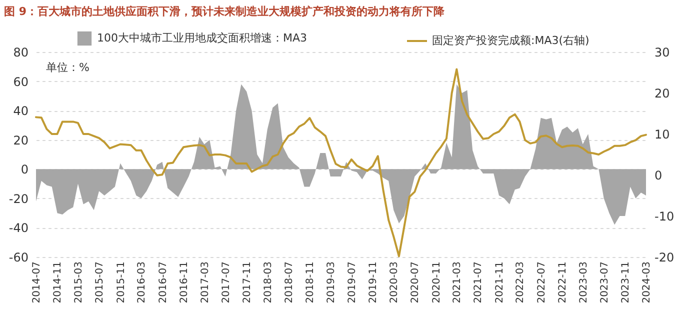 The width and height of the screenshot is (700, 333). Describe the element at coordinates (662, 135) in the screenshot. I see `y2-tick-label: 10` at that location.